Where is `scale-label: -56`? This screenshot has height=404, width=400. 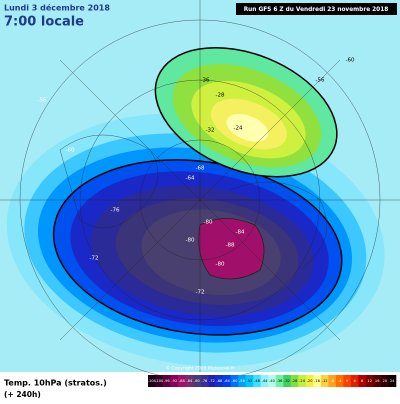
scale-label: -56 is located at coordinates (242, 381).